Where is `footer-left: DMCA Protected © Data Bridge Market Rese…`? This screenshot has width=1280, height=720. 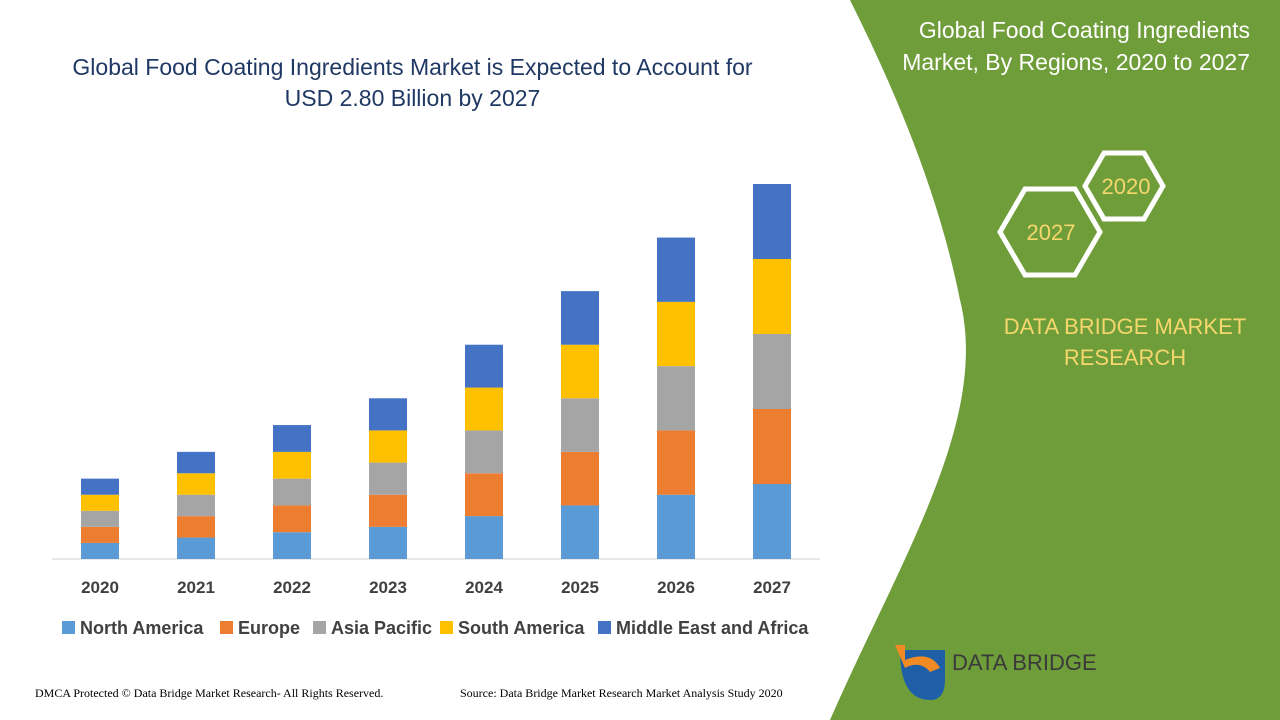 footer-left: DMCA Protected © Data Bridge Market Rese… is located at coordinates (209, 693).